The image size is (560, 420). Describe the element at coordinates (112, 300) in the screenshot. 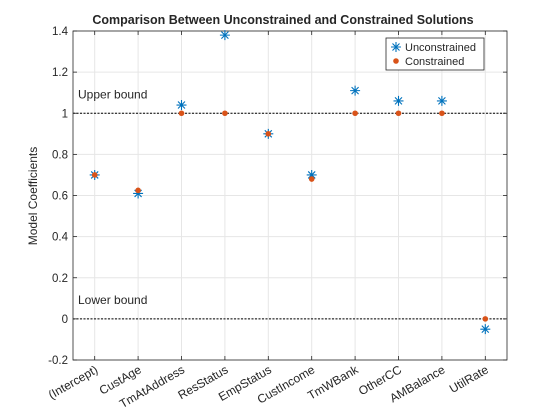

I see `reference-line-label: Lower bound` at that location.